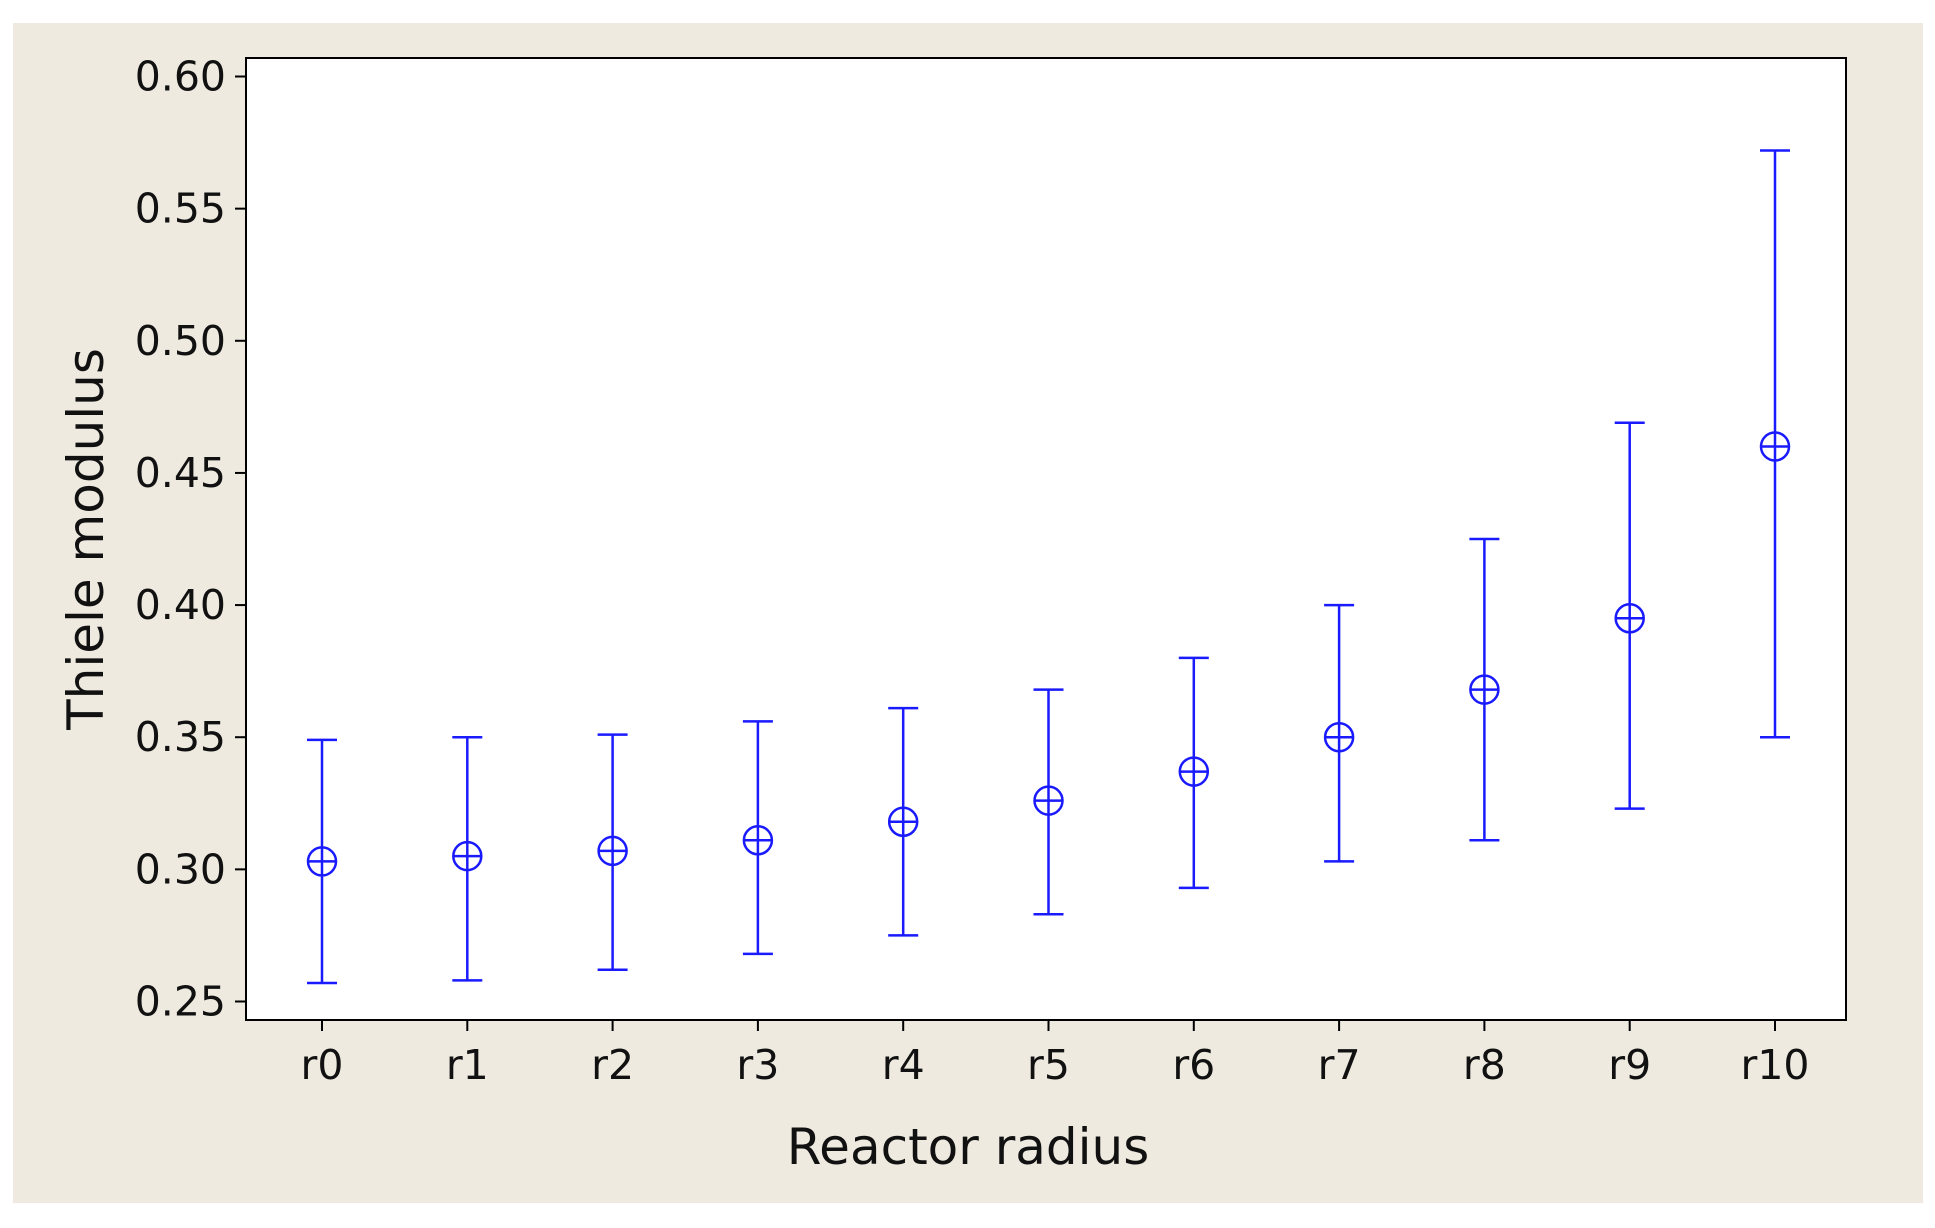  What do you see at coordinates (903, 821) in the screenshot?
I see `interval-mark-r4` at bounding box center [903, 821].